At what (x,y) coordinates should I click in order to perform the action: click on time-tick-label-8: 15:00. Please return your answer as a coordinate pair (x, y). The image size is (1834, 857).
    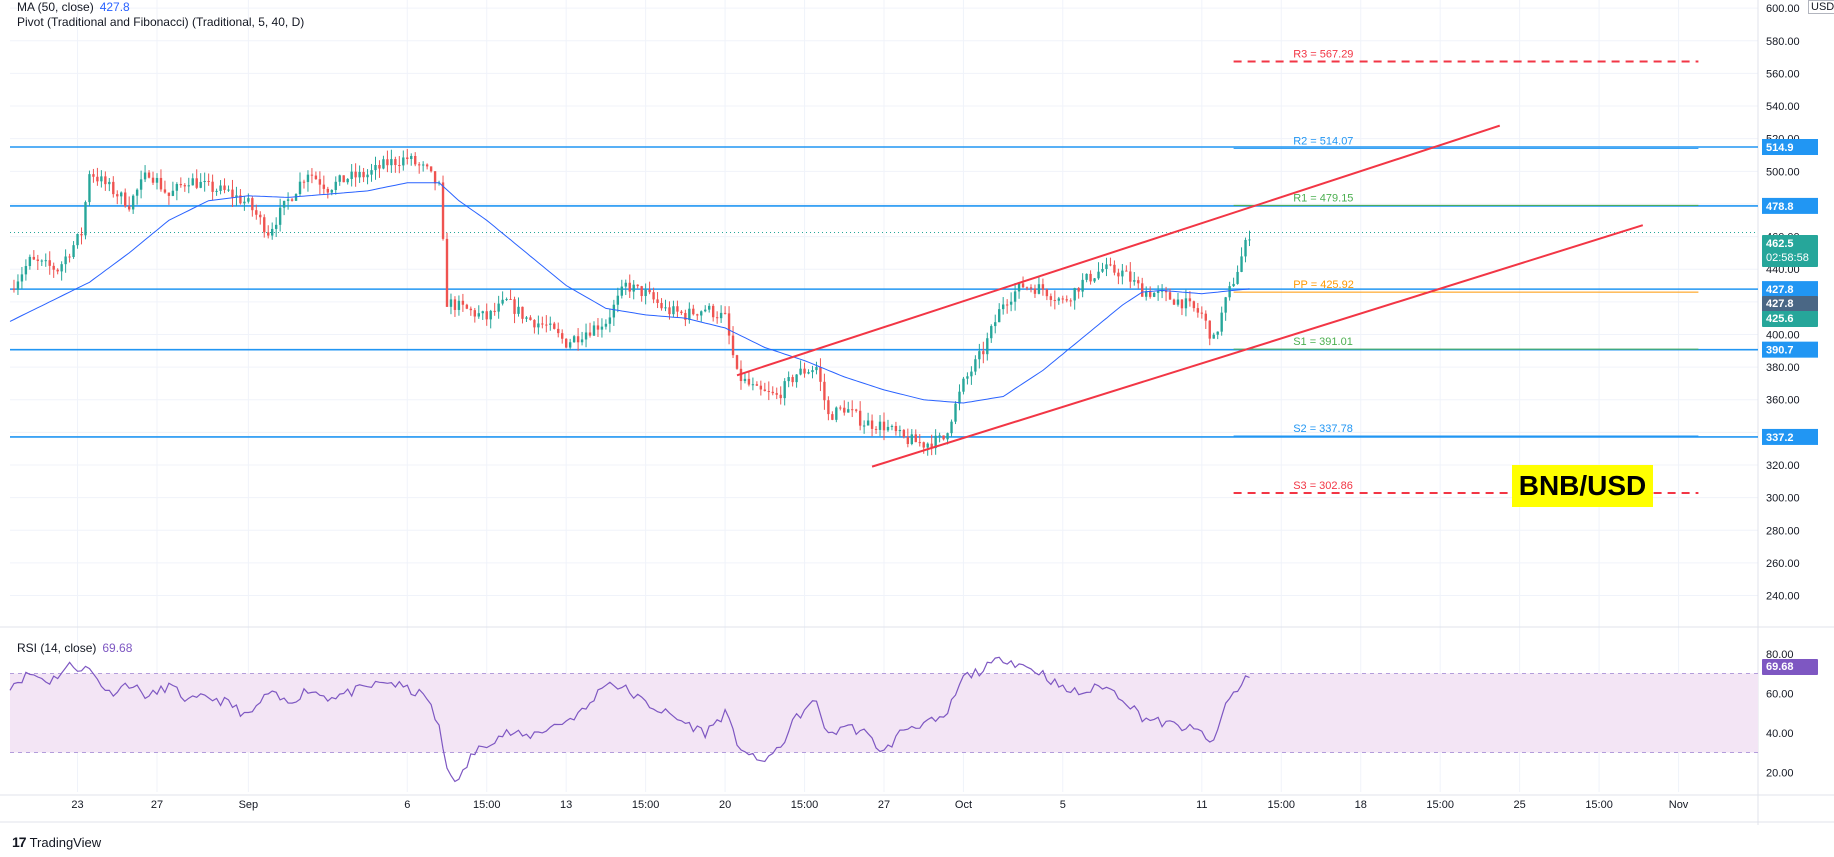
    Looking at the image, I should click on (805, 805).